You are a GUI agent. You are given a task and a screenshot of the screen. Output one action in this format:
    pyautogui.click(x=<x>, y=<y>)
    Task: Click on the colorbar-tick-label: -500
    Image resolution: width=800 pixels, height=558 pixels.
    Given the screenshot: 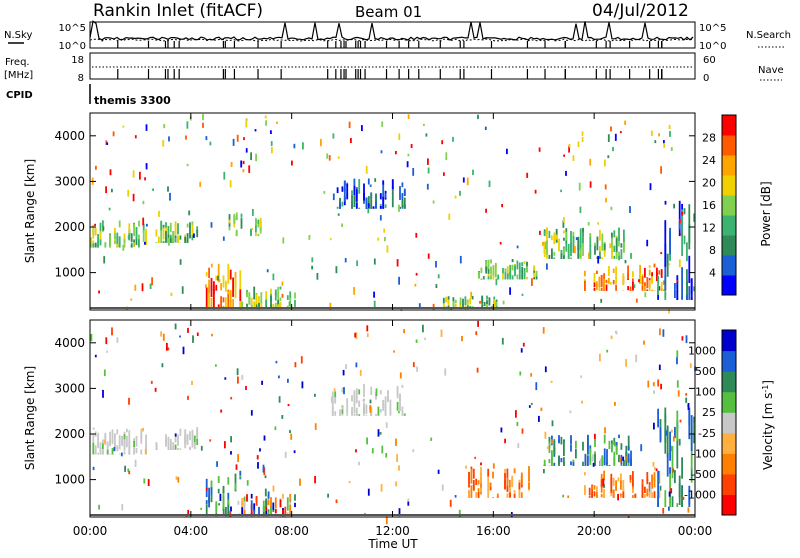 What is the action you would take?
    pyautogui.click(x=703, y=474)
    